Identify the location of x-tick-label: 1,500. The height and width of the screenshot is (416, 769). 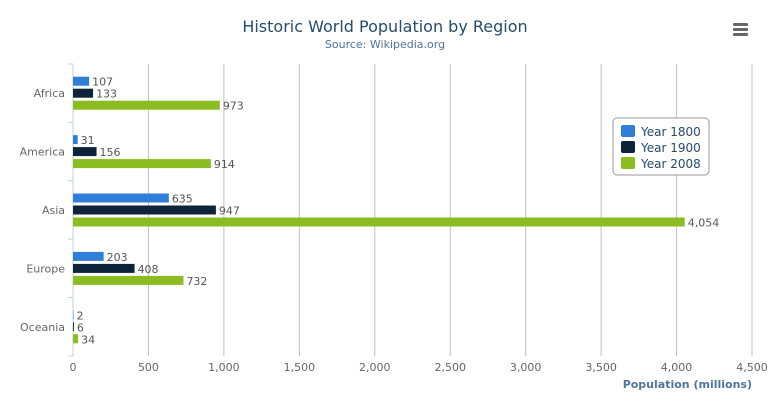
(300, 367).